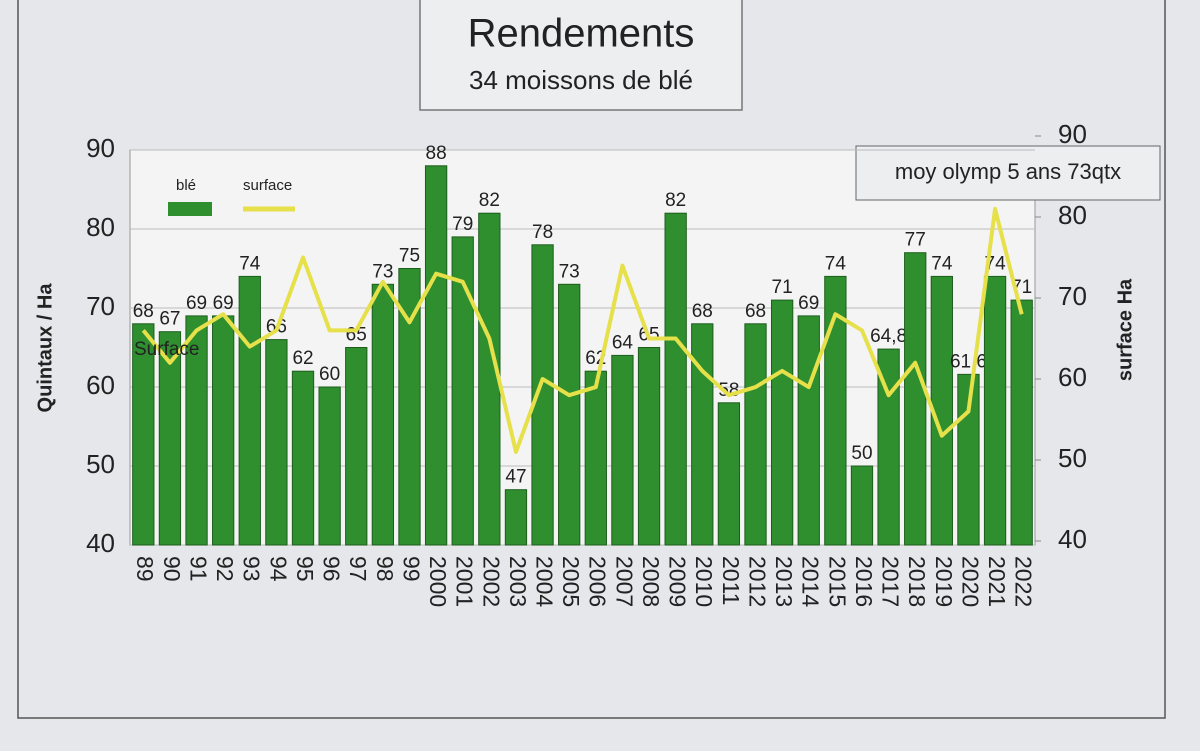 This screenshot has width=1200, height=751. I want to click on annotation: Surface, so click(166, 349).